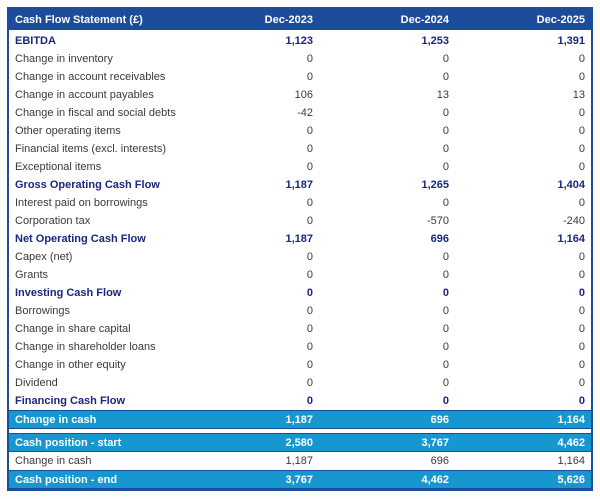 This screenshot has height=499, width=600. What do you see at coordinates (435, 41) in the screenshot?
I see `row-value: 1,253` at bounding box center [435, 41].